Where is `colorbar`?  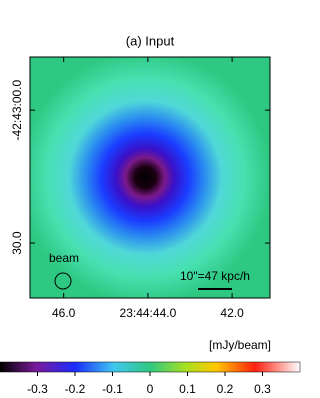
colorbar is located at coordinates (150, 367).